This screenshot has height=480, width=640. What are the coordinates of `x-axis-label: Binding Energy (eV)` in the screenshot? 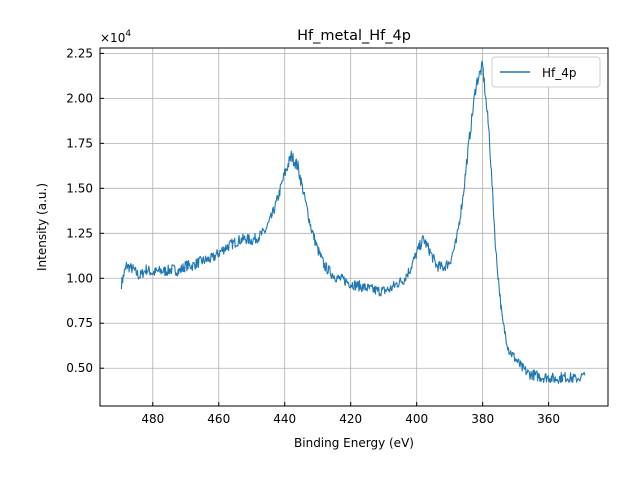 It's located at (354, 443).